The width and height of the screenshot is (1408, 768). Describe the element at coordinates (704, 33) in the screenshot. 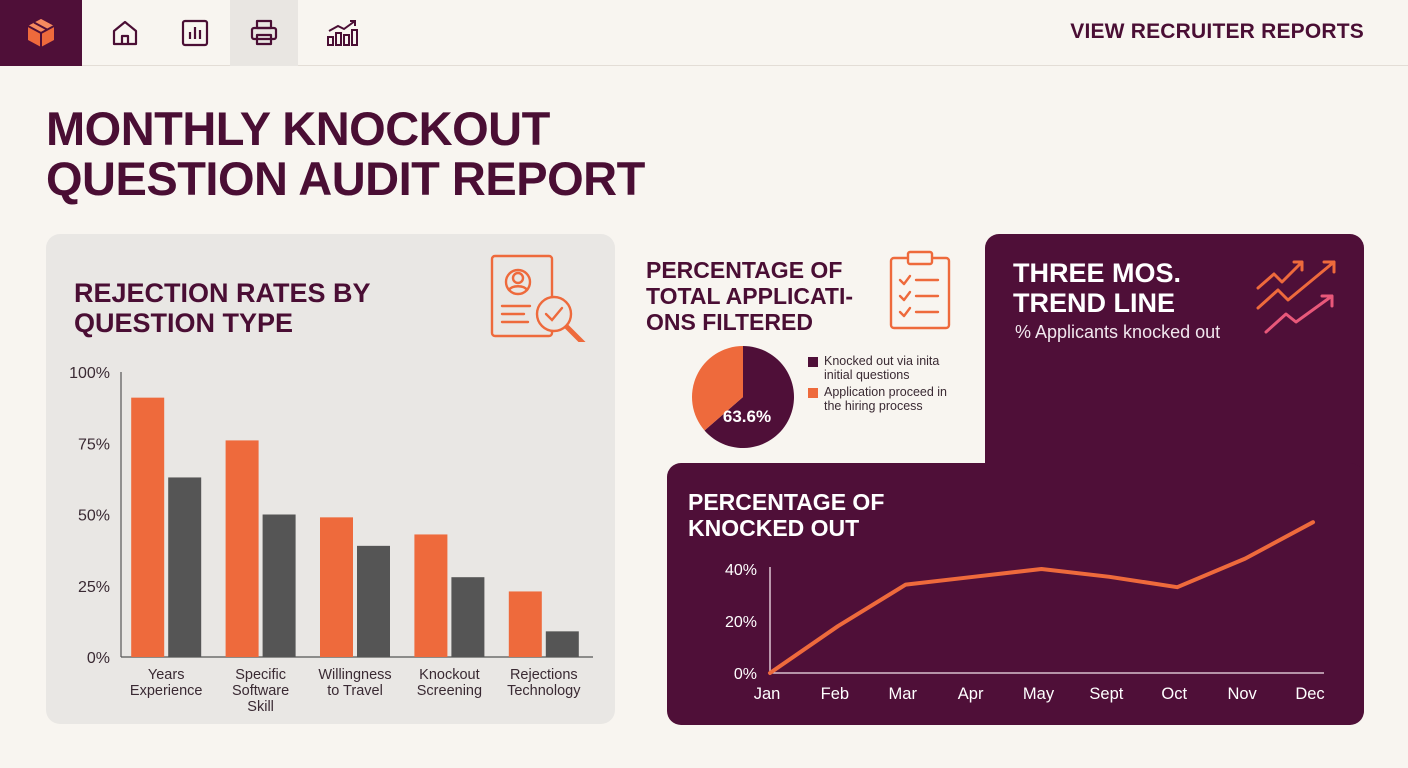

I see `top-bar: VIEW RECRUITER REPORTS` at that location.